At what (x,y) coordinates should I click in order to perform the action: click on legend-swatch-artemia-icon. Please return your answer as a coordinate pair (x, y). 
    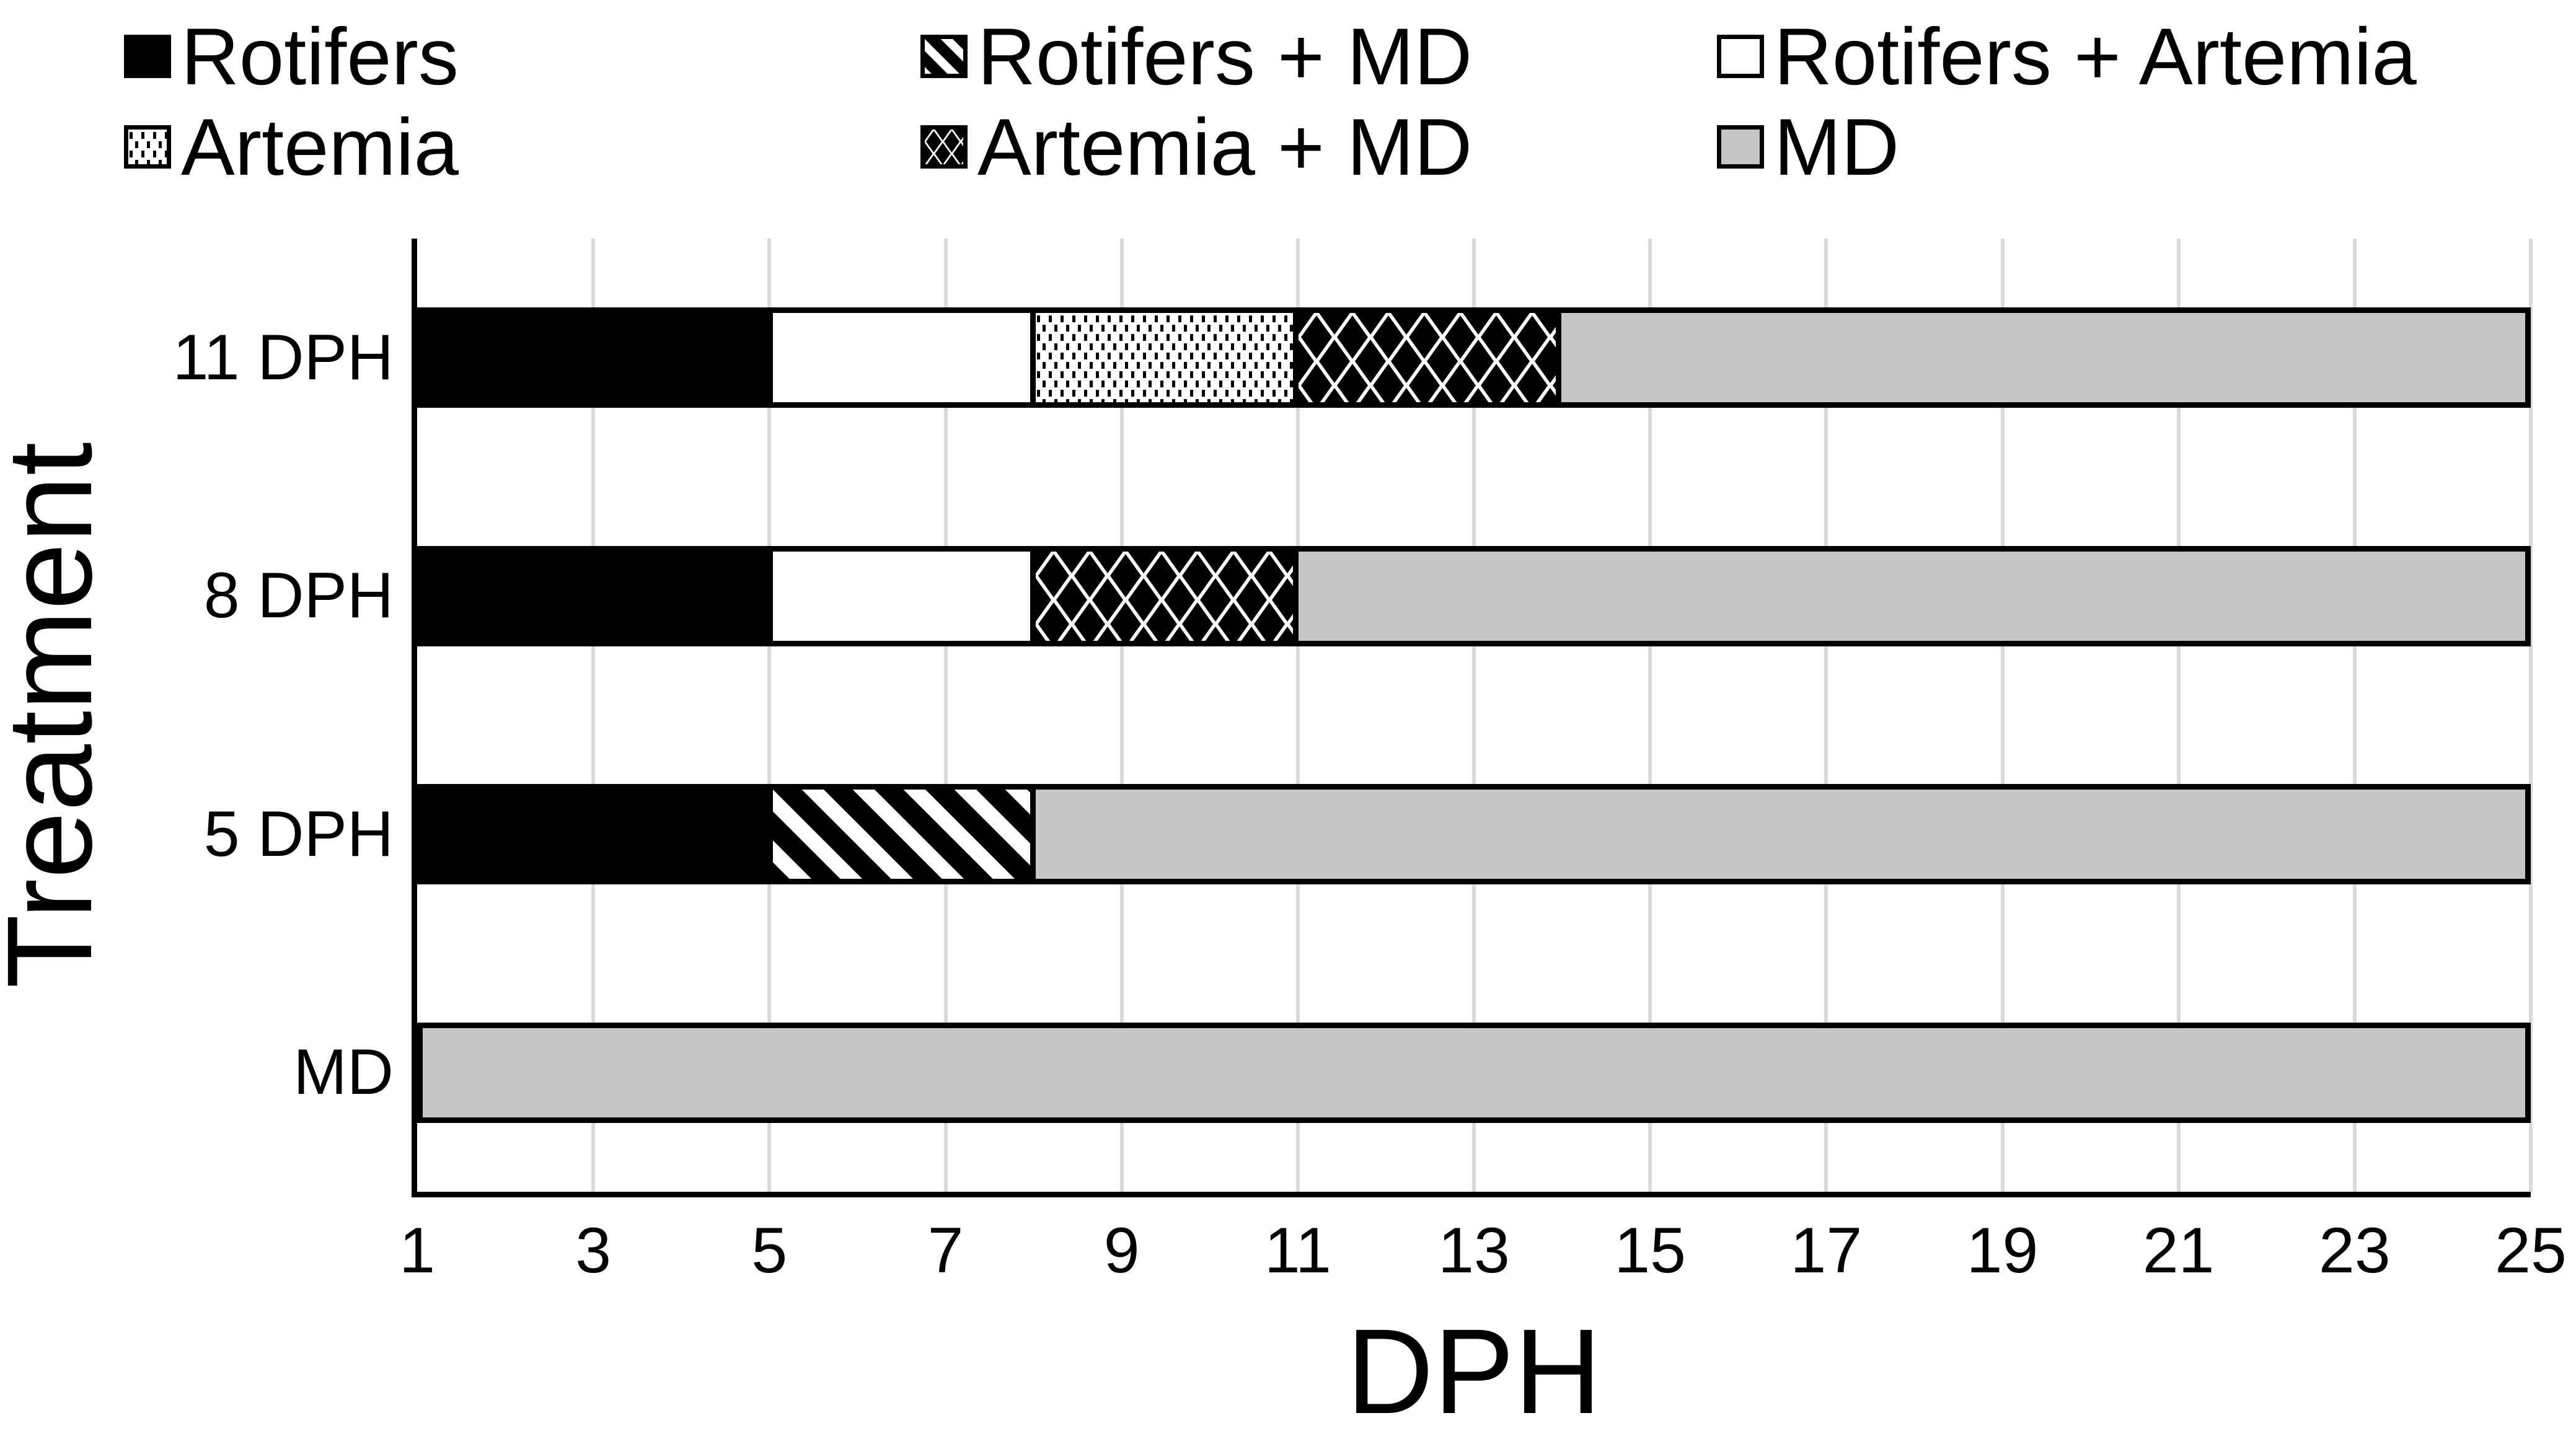
    Looking at the image, I should click on (147, 147).